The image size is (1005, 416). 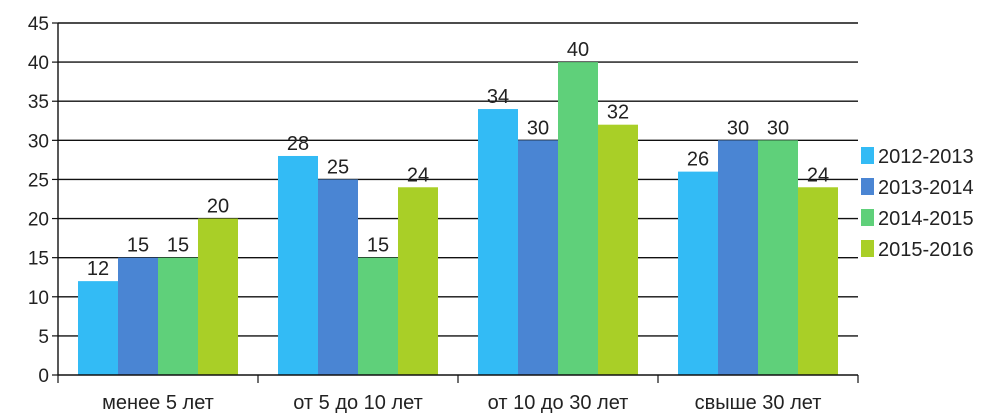 I want to click on y-tick-label: 10, so click(x=38, y=298).